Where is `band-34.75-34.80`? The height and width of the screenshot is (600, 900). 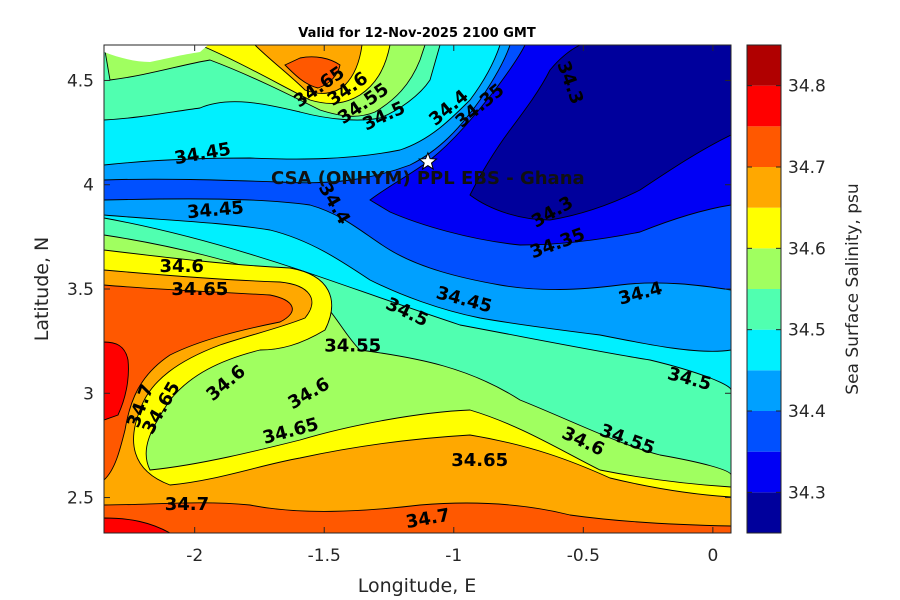 band-34.75-34.80 is located at coordinates (116, 381).